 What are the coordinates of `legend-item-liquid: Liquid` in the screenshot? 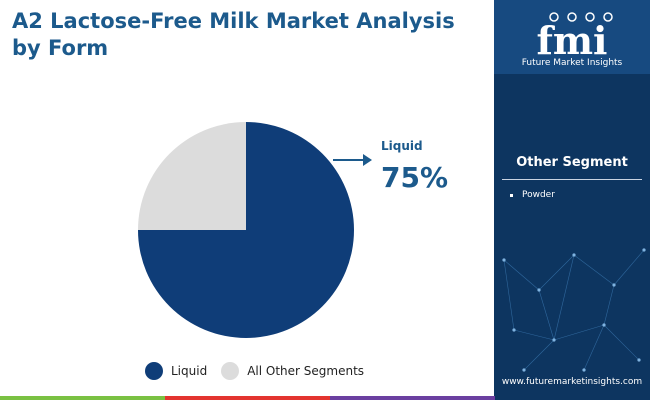 It's located at (176, 371).